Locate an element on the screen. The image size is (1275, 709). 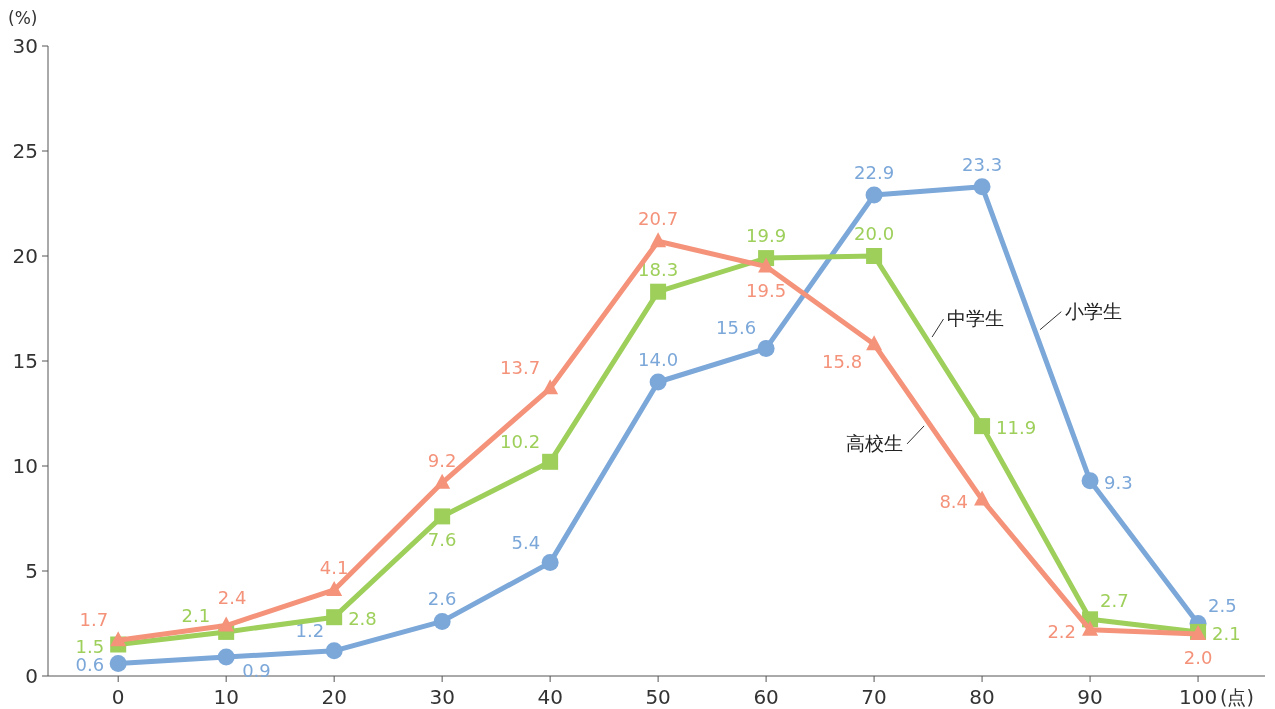
y-tick-label: 25 is located at coordinates (25, 151).